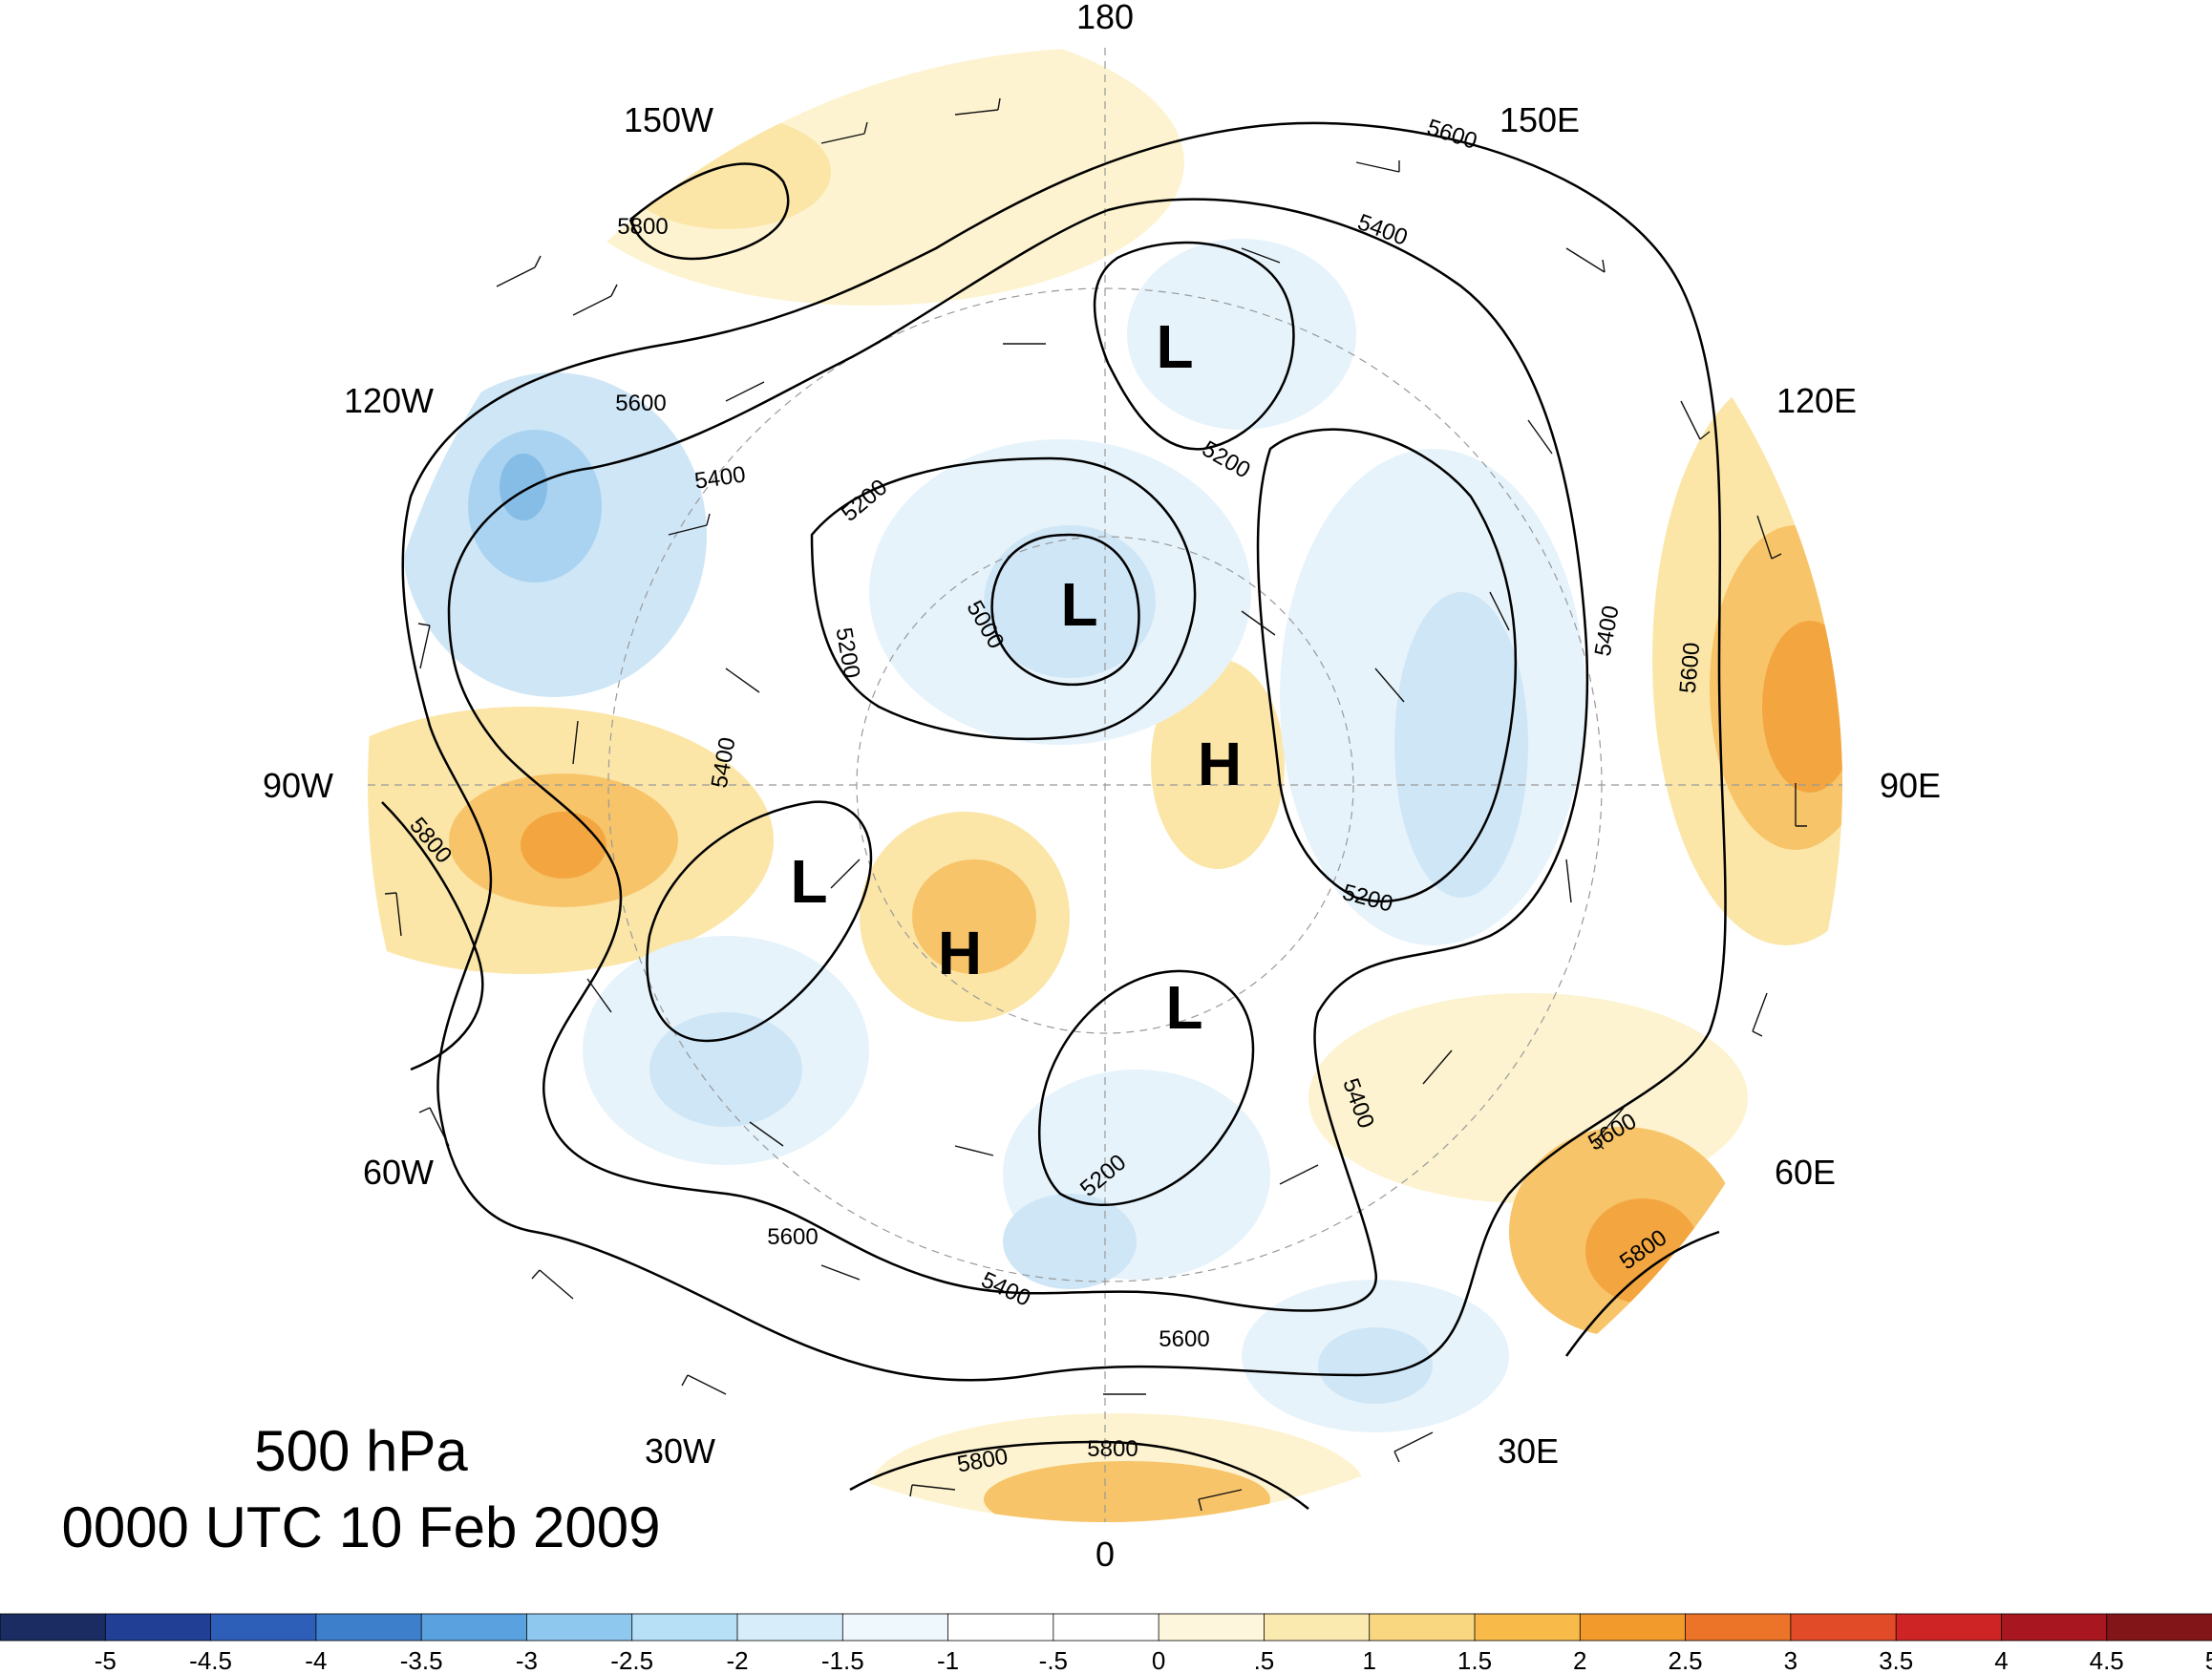 This screenshot has width=2212, height=1674. I want to click on colorbar-tick-label: -1, so click(948, 1660).